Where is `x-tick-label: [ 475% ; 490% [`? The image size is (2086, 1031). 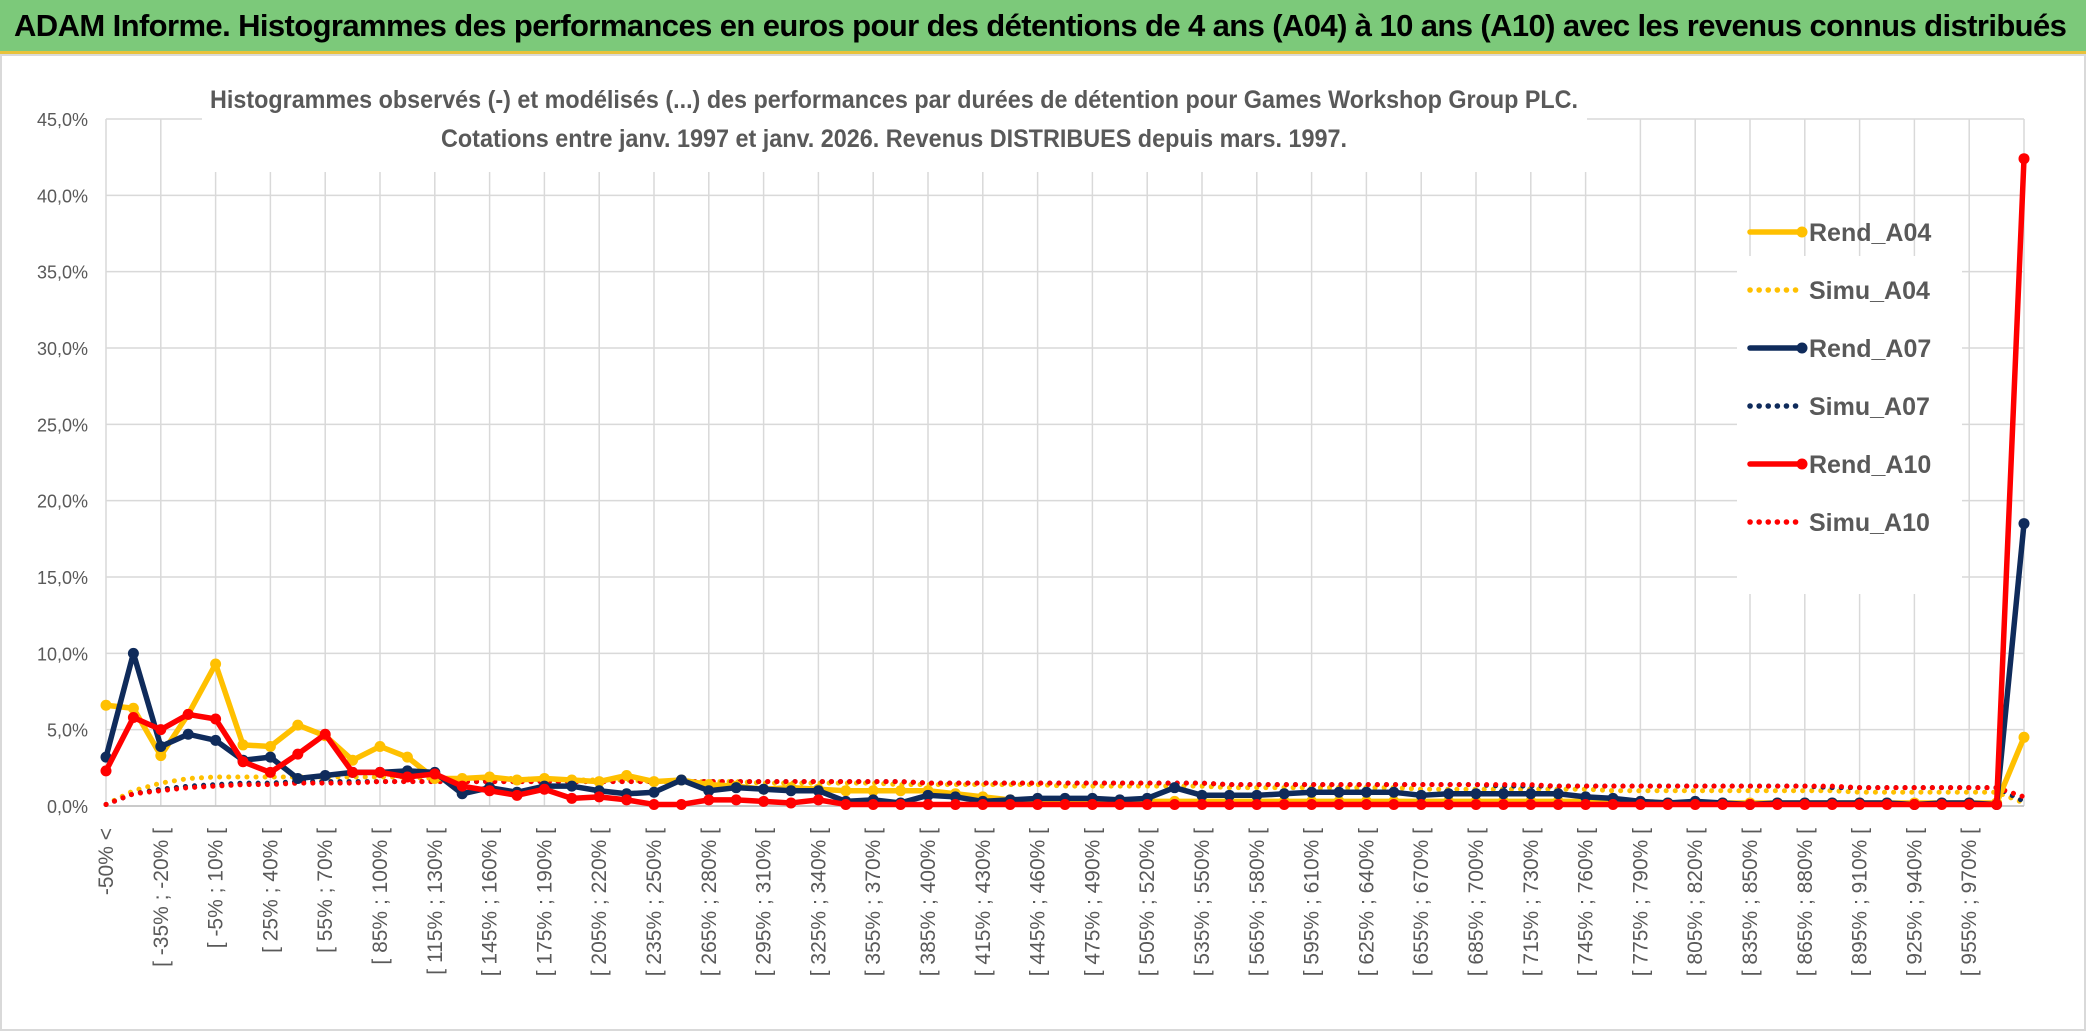
x-tick-label: [ 475% ; 490% [ is located at coordinates (1092, 902).